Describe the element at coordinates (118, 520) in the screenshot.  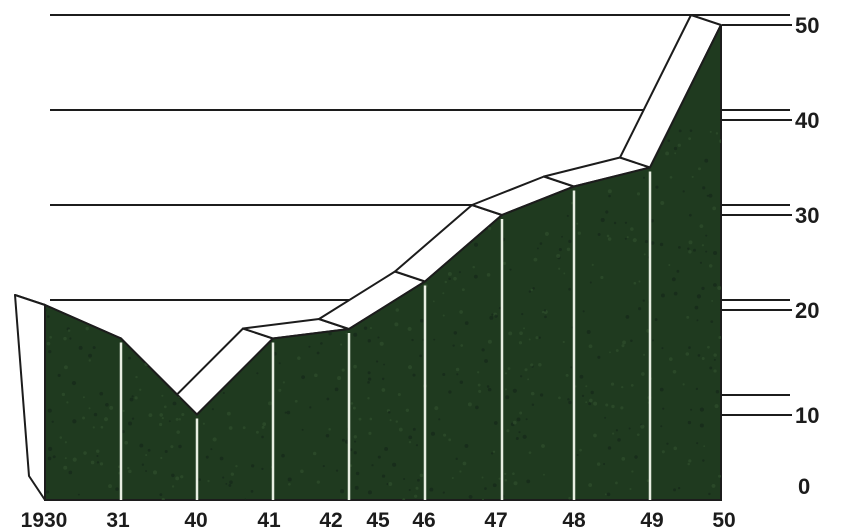
I see `x-category-label-31: 31` at that location.